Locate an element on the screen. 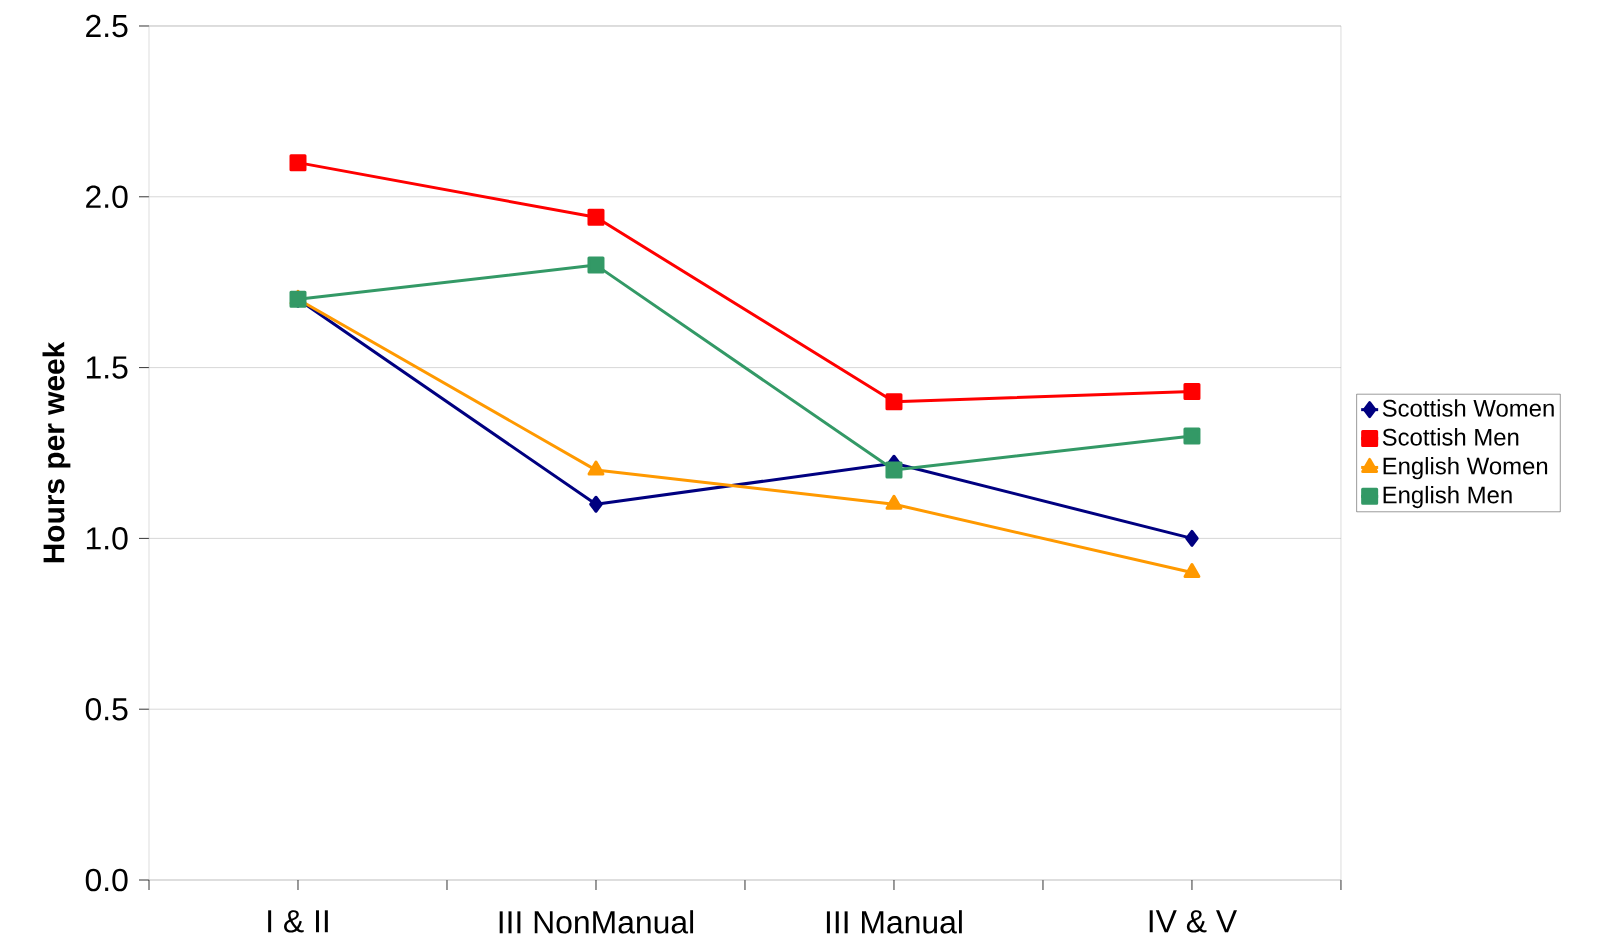 The width and height of the screenshot is (1612, 951). y-tick-label: 2.0 is located at coordinates (107, 197).